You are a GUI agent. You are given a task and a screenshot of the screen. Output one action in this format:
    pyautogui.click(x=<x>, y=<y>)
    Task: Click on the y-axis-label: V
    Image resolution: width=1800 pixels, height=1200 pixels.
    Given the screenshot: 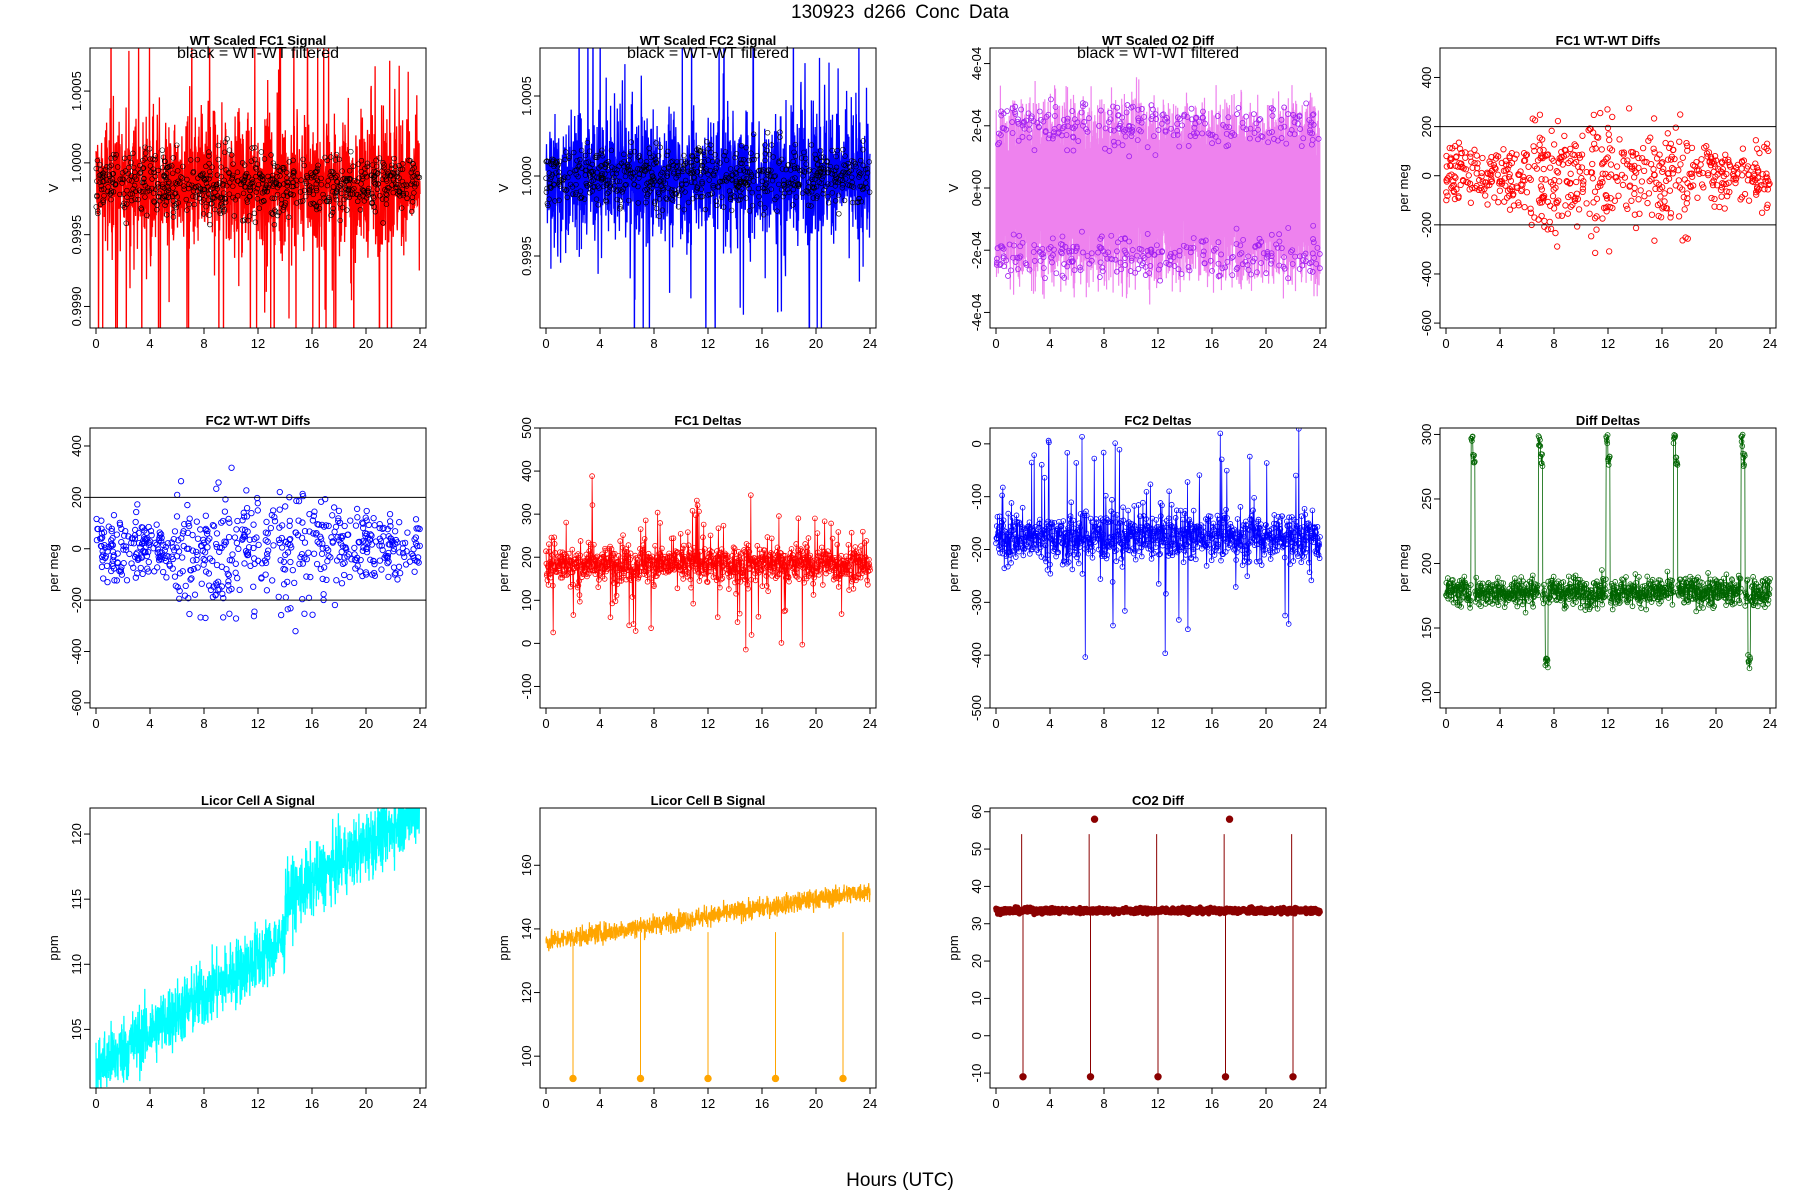 What is the action you would take?
    pyautogui.click(x=953, y=187)
    